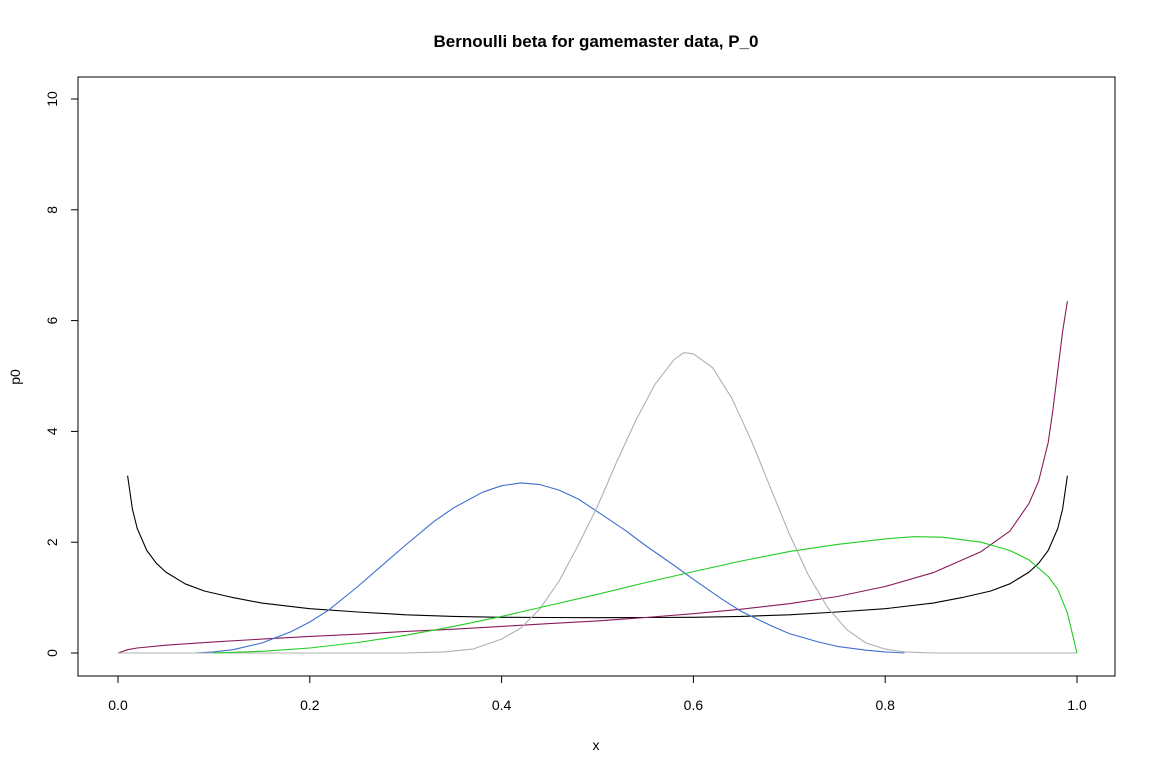  Describe the element at coordinates (52, 431) in the screenshot. I see `y-tick-label: 4` at that location.